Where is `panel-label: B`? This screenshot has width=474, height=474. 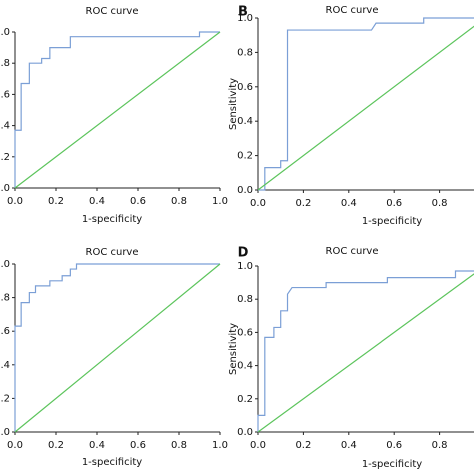
panel-label: B is located at coordinates (243, 12).